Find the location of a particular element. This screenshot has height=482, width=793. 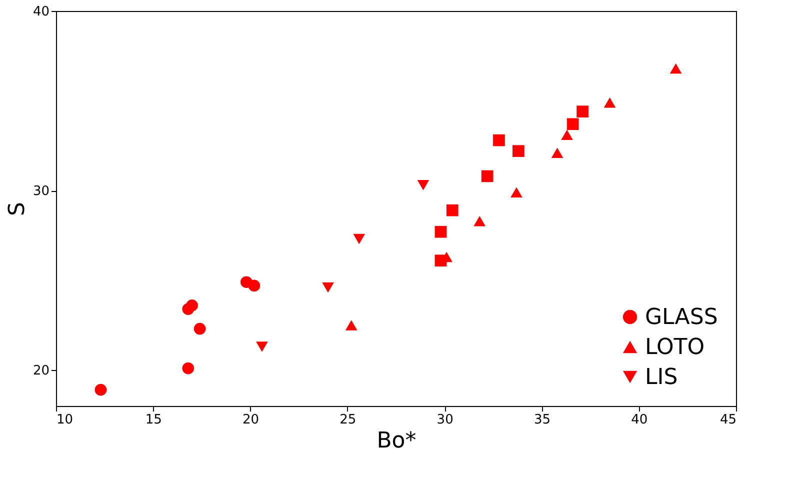

legend-label: LIS is located at coordinates (661, 377).